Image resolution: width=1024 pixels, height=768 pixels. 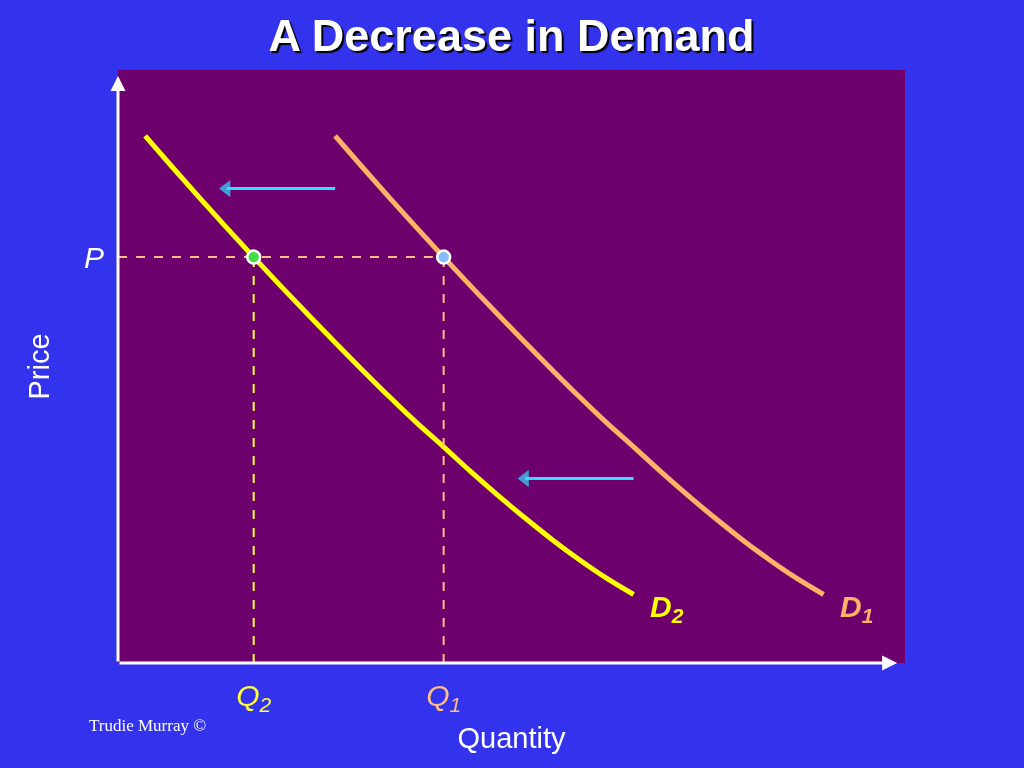 What do you see at coordinates (94, 257) in the screenshot?
I see `series-label: P` at bounding box center [94, 257].